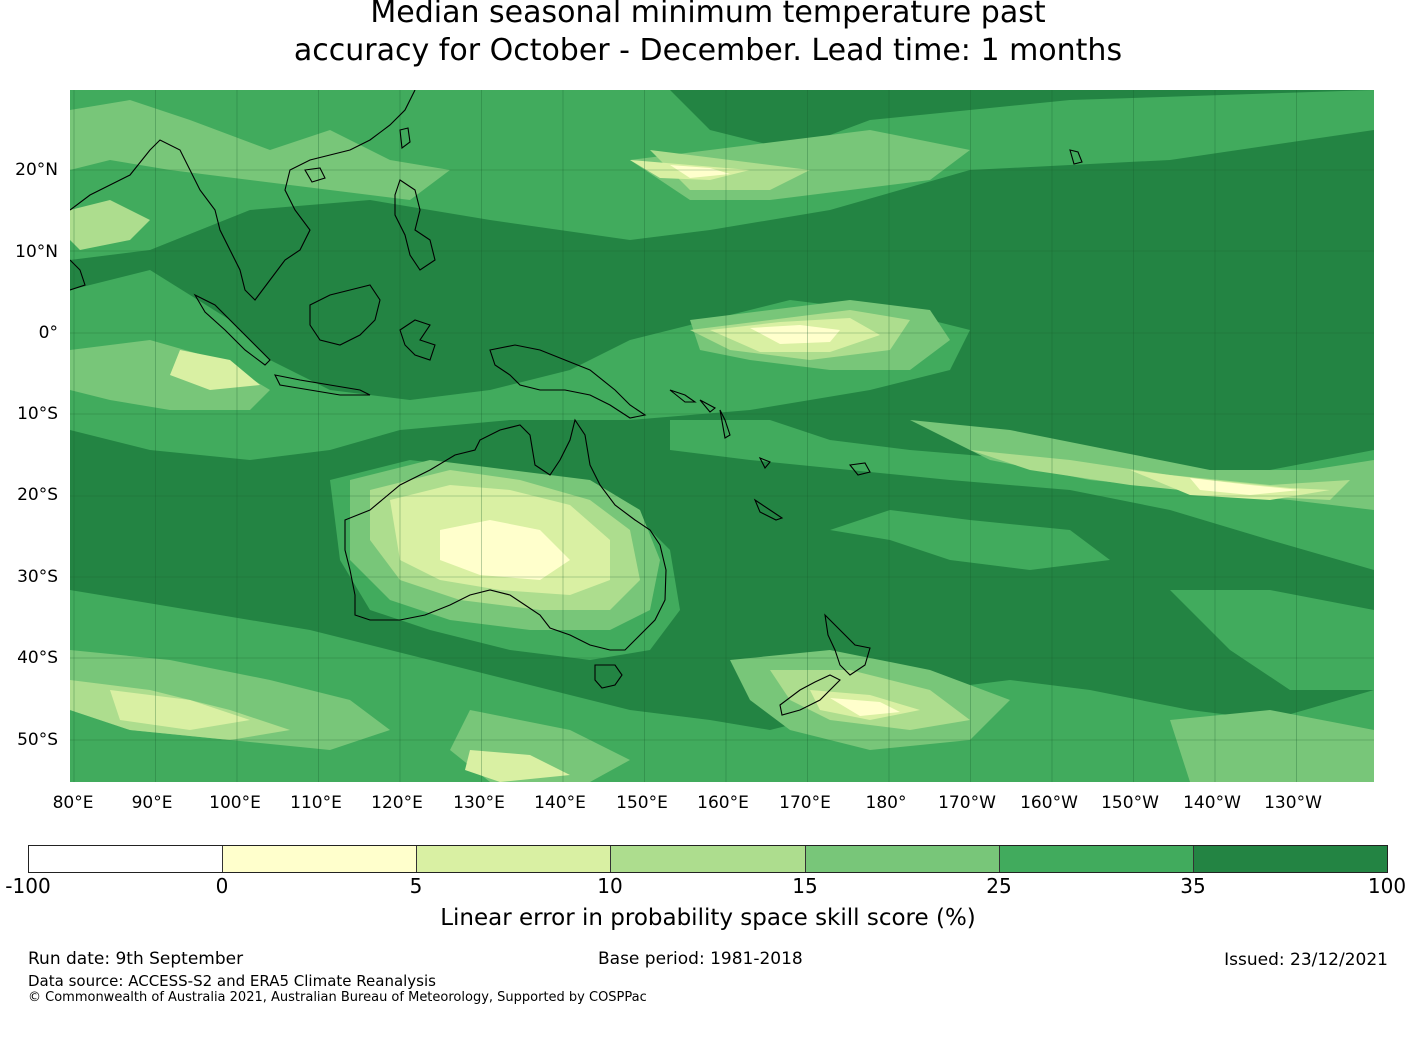 This screenshot has width=1416, height=1050. Describe the element at coordinates (222, 886) in the screenshot. I see `colorbar-tick-label: 0` at that location.